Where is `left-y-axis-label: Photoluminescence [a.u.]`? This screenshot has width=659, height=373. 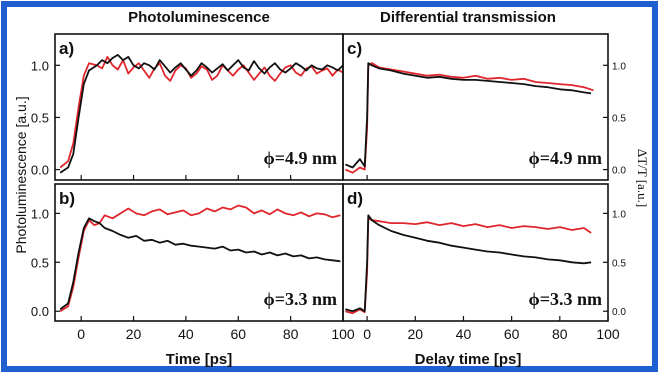 left-y-axis-label: Photoluminescence [a.u.] is located at coordinates (21, 174).